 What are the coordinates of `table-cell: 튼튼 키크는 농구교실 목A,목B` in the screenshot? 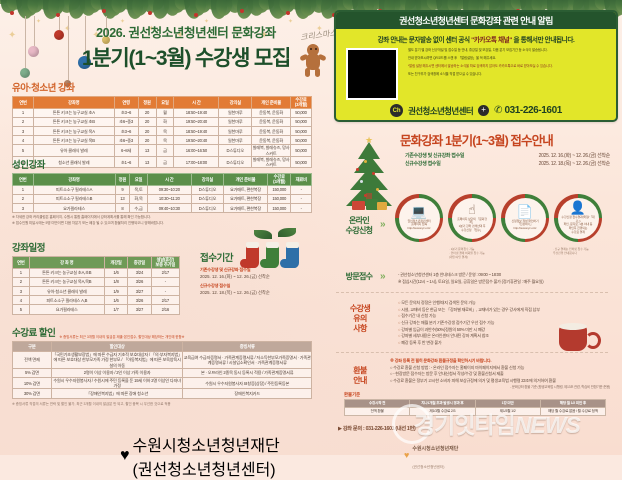 It's located at (66, 282).